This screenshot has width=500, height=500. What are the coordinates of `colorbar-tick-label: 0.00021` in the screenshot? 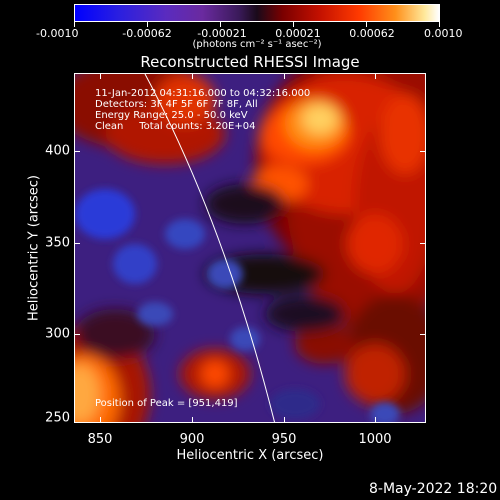 It's located at (298, 33).